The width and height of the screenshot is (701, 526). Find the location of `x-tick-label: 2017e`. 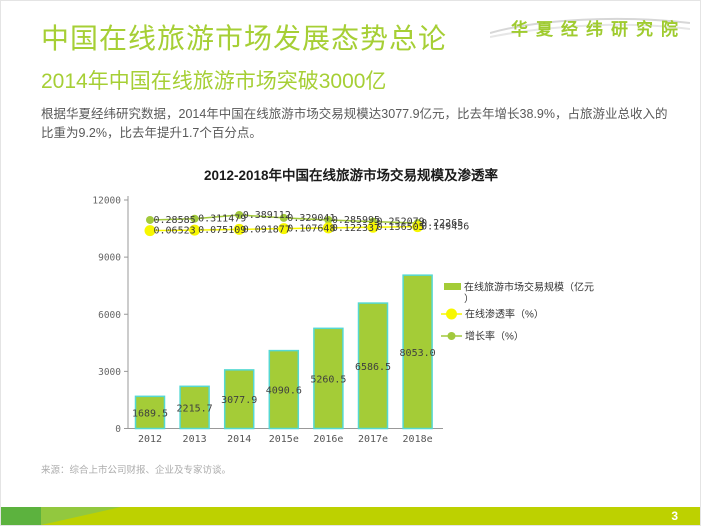

x-tick-label: 2017e is located at coordinates (373, 439).